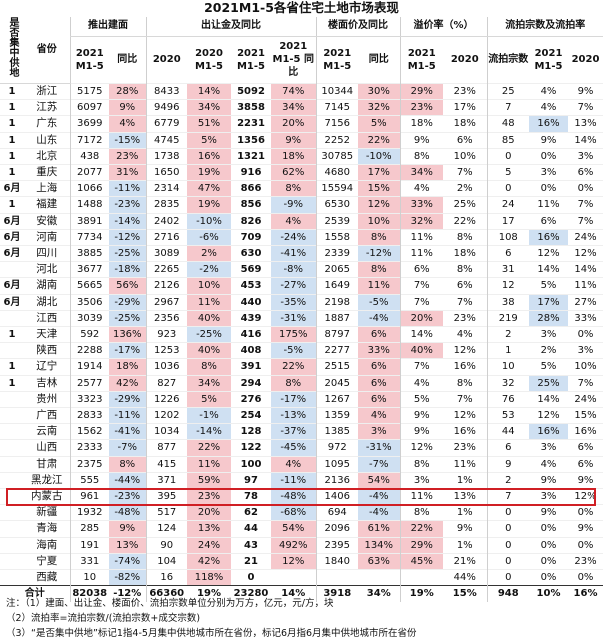 Image resolution: width=603 pixels, height=642 pixels. What do you see at coordinates (585, 431) in the screenshot?
I see `cell-failrate-2020: 16%` at bounding box center [585, 431].